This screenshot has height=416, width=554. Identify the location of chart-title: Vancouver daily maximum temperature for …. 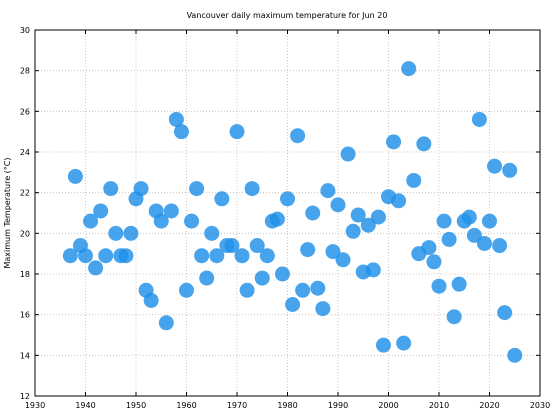
(287, 15).